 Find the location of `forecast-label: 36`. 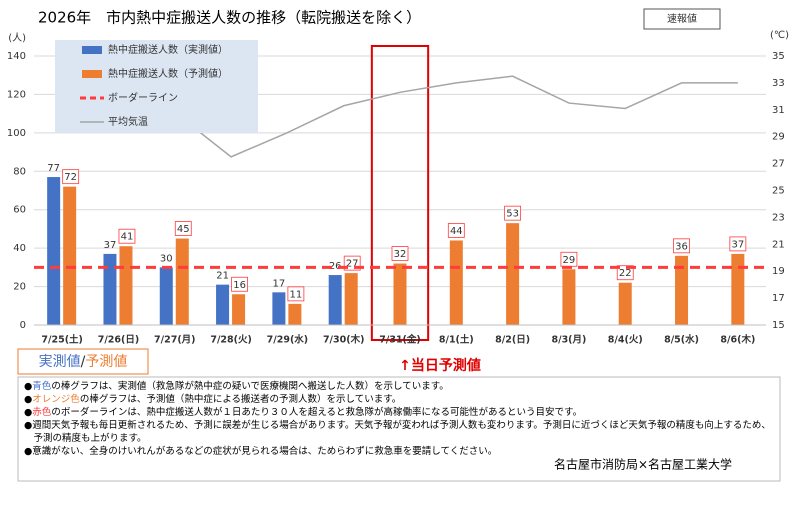

forecast-label: 36 is located at coordinates (681, 246).